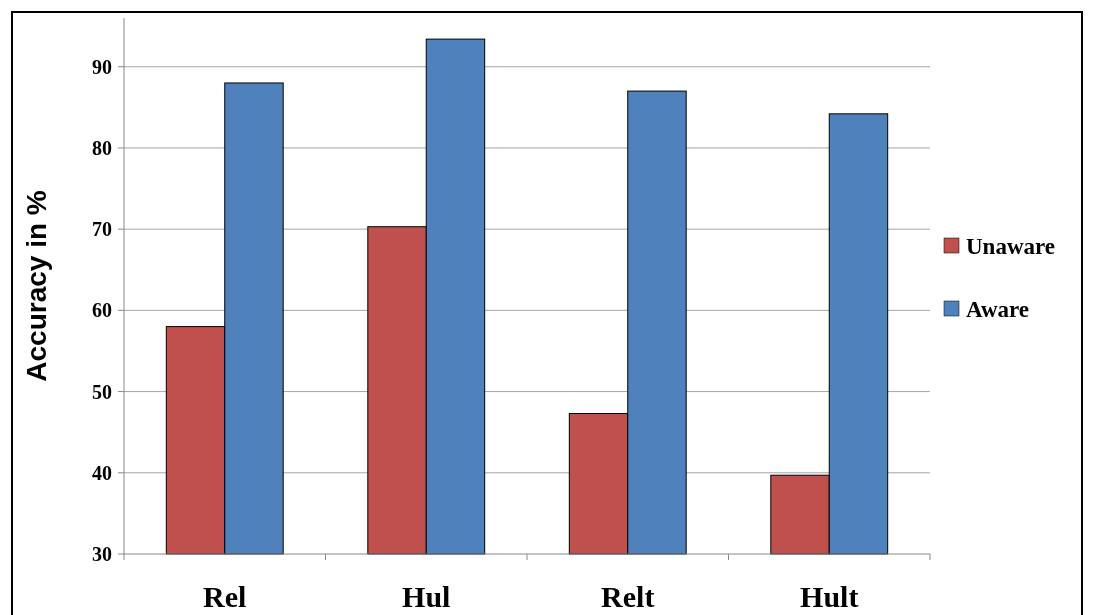  Describe the element at coordinates (1011, 247) in the screenshot. I see `legend-label: Unaware` at that location.